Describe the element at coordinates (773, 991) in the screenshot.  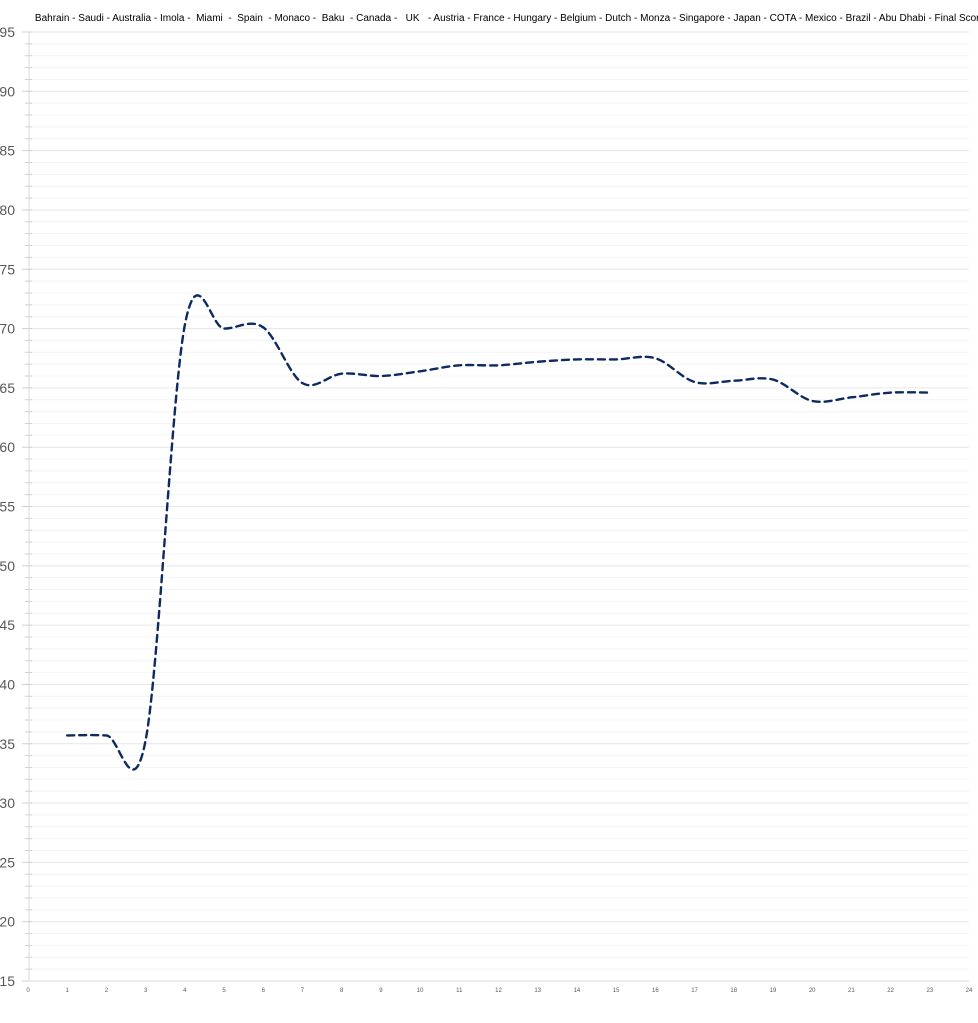
I see `x-tick-label: 19` at that location.